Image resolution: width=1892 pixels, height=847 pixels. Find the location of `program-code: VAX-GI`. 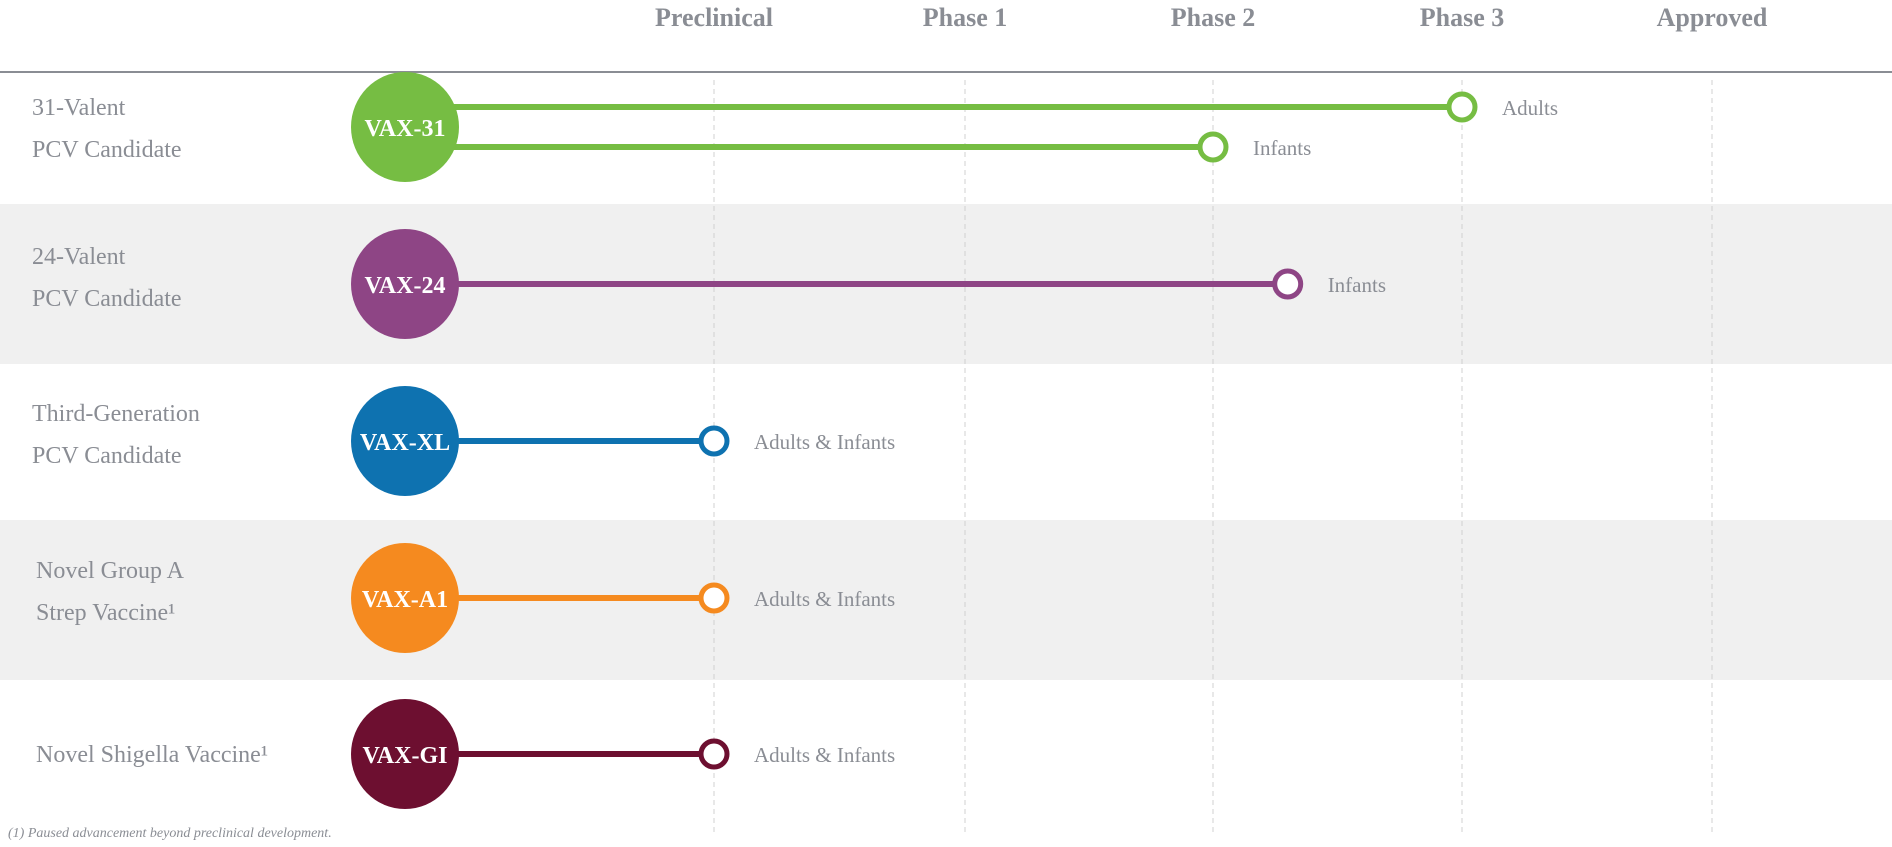

program-code: VAX-GI is located at coordinates (405, 756).